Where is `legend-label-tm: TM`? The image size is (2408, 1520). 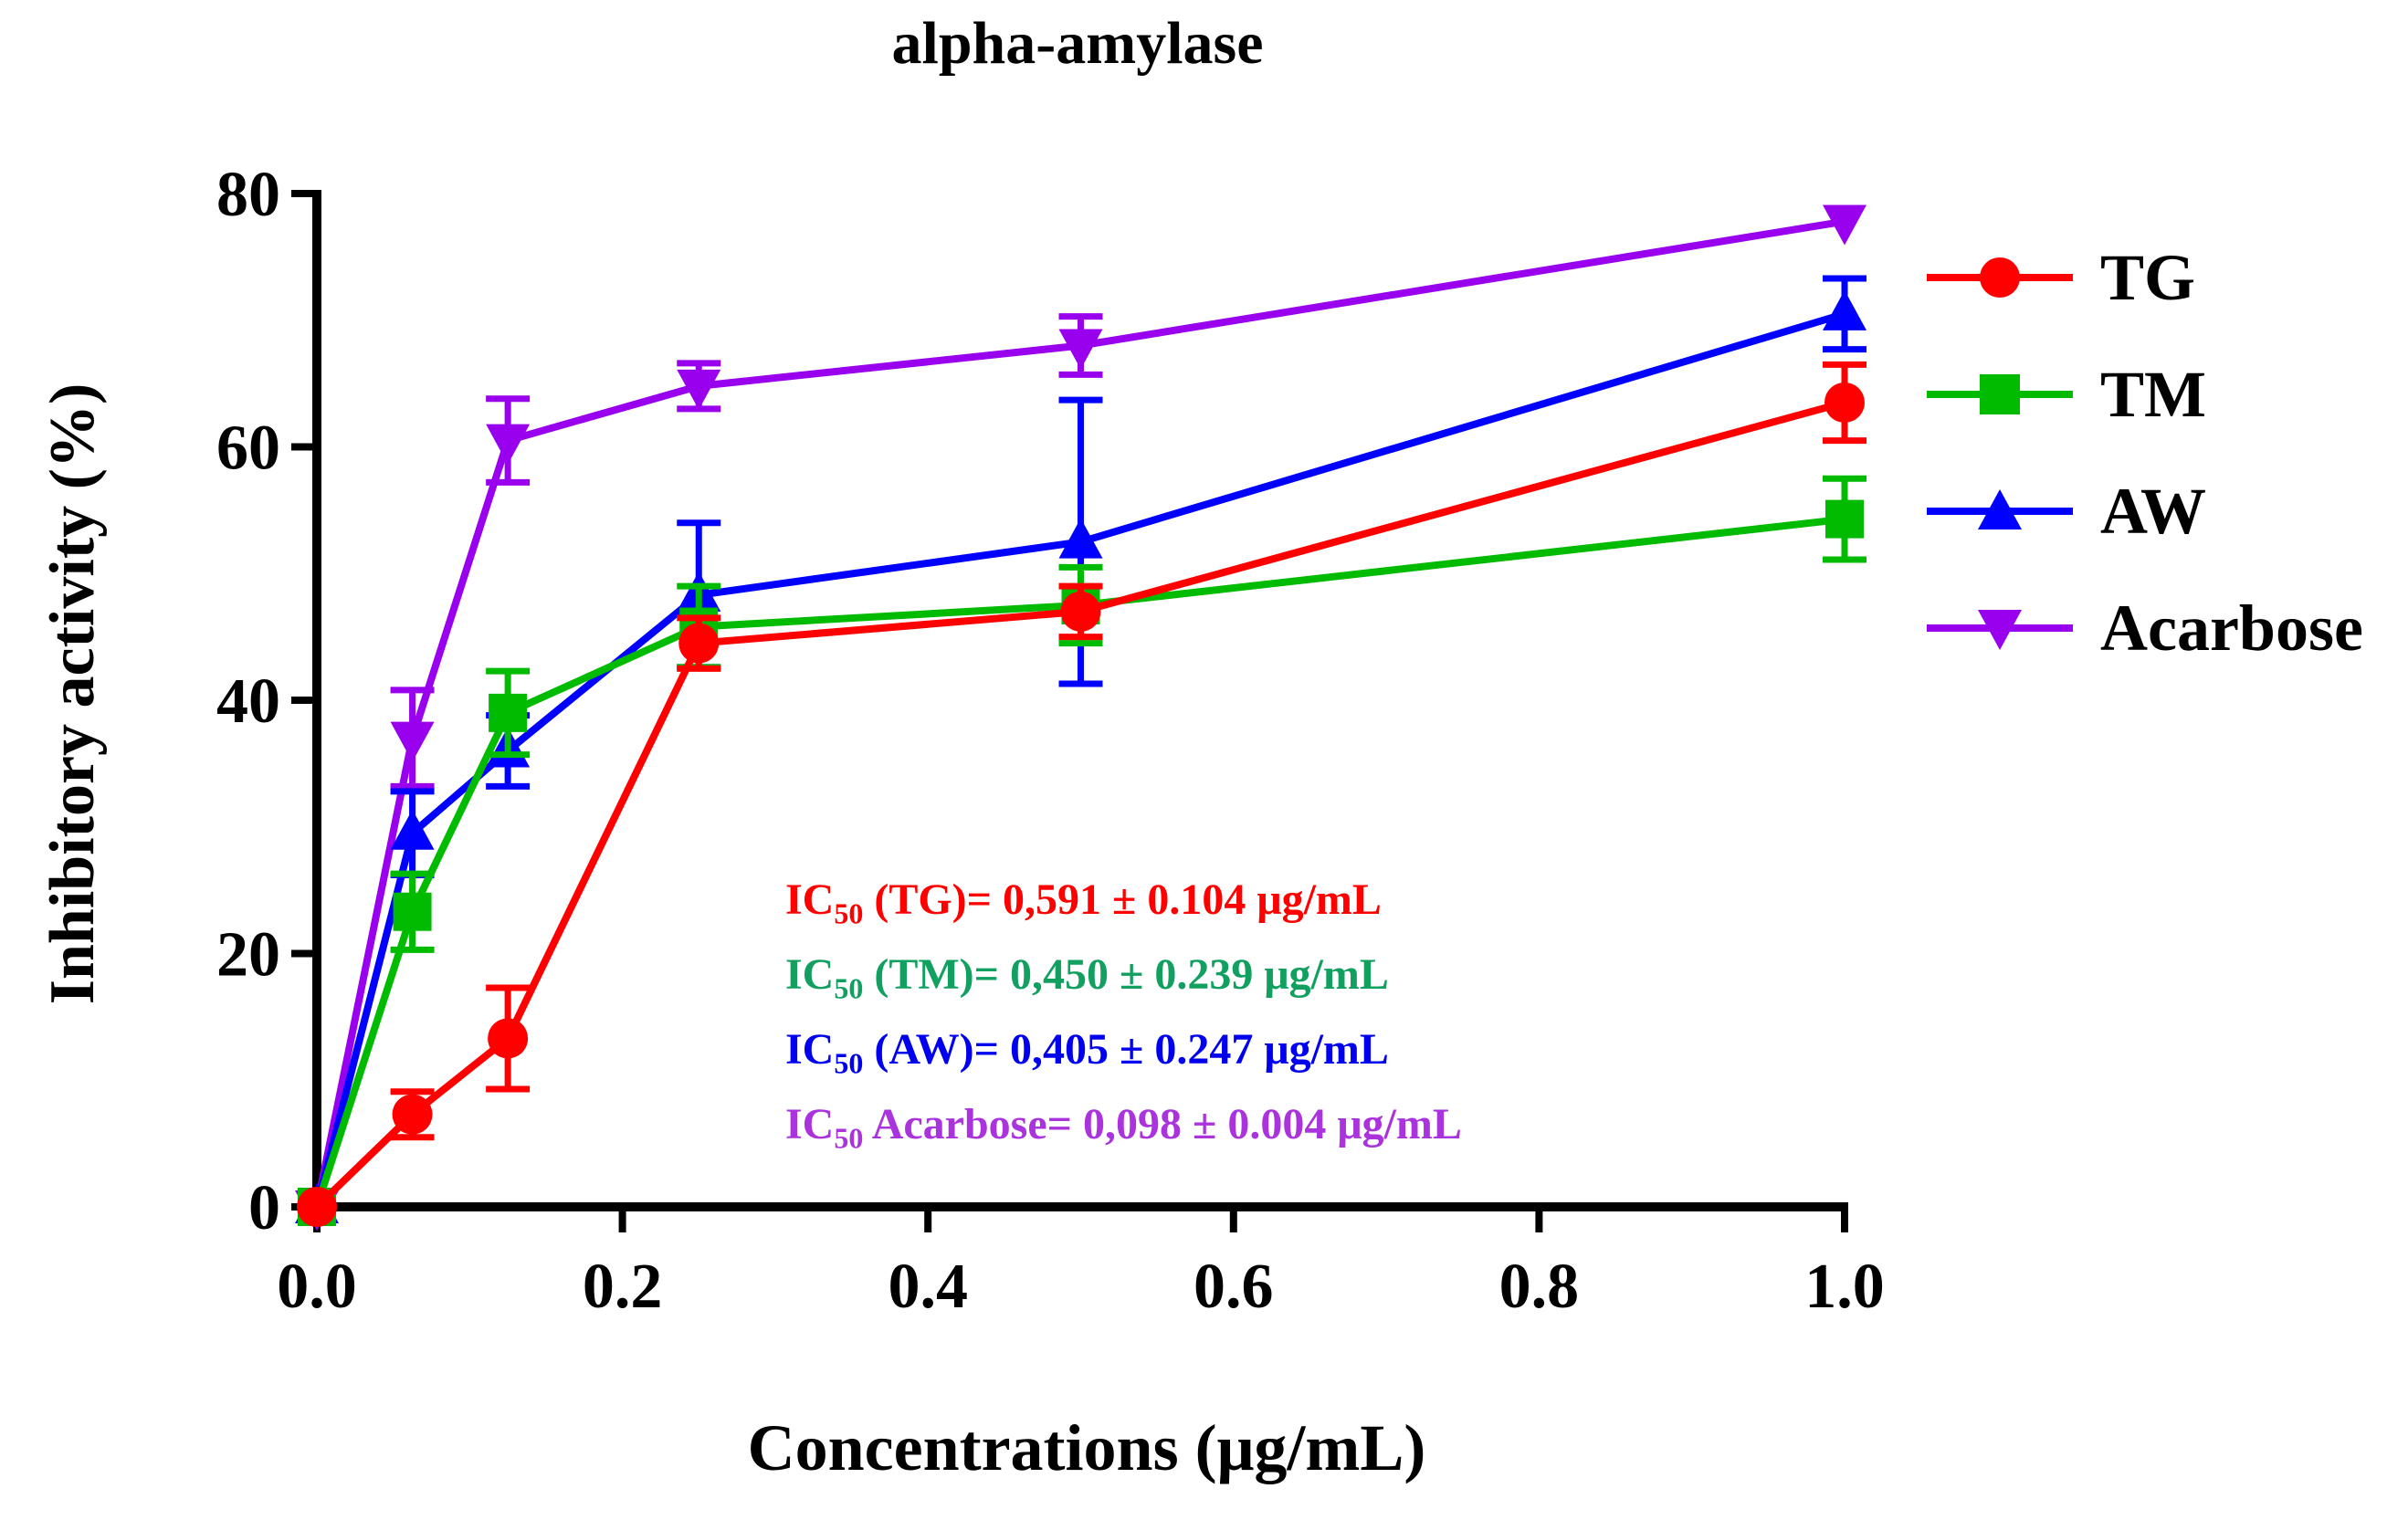
legend-label-tm: TM is located at coordinates (2153, 394).